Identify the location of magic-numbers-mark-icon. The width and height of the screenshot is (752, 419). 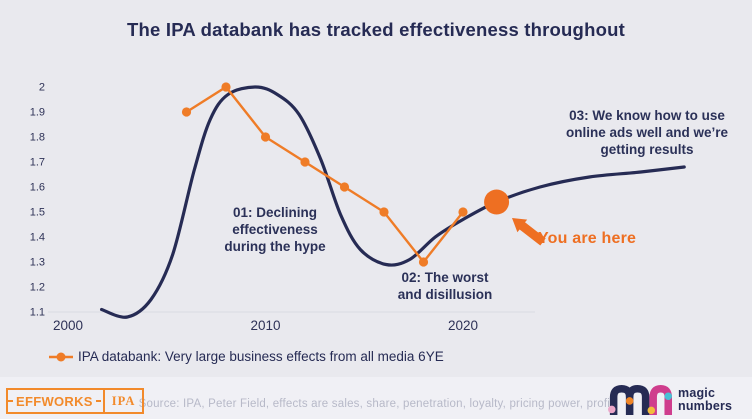
(640, 400).